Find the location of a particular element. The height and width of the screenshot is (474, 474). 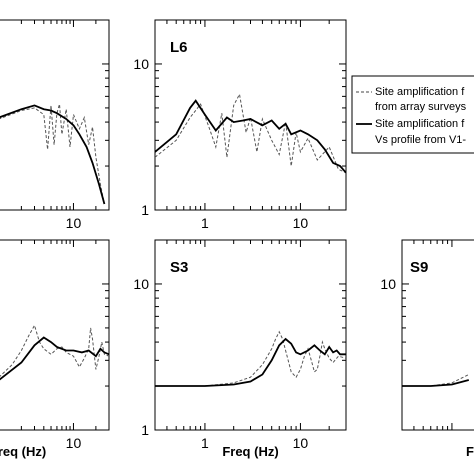

panel-label: L6 is located at coordinates (179, 47).